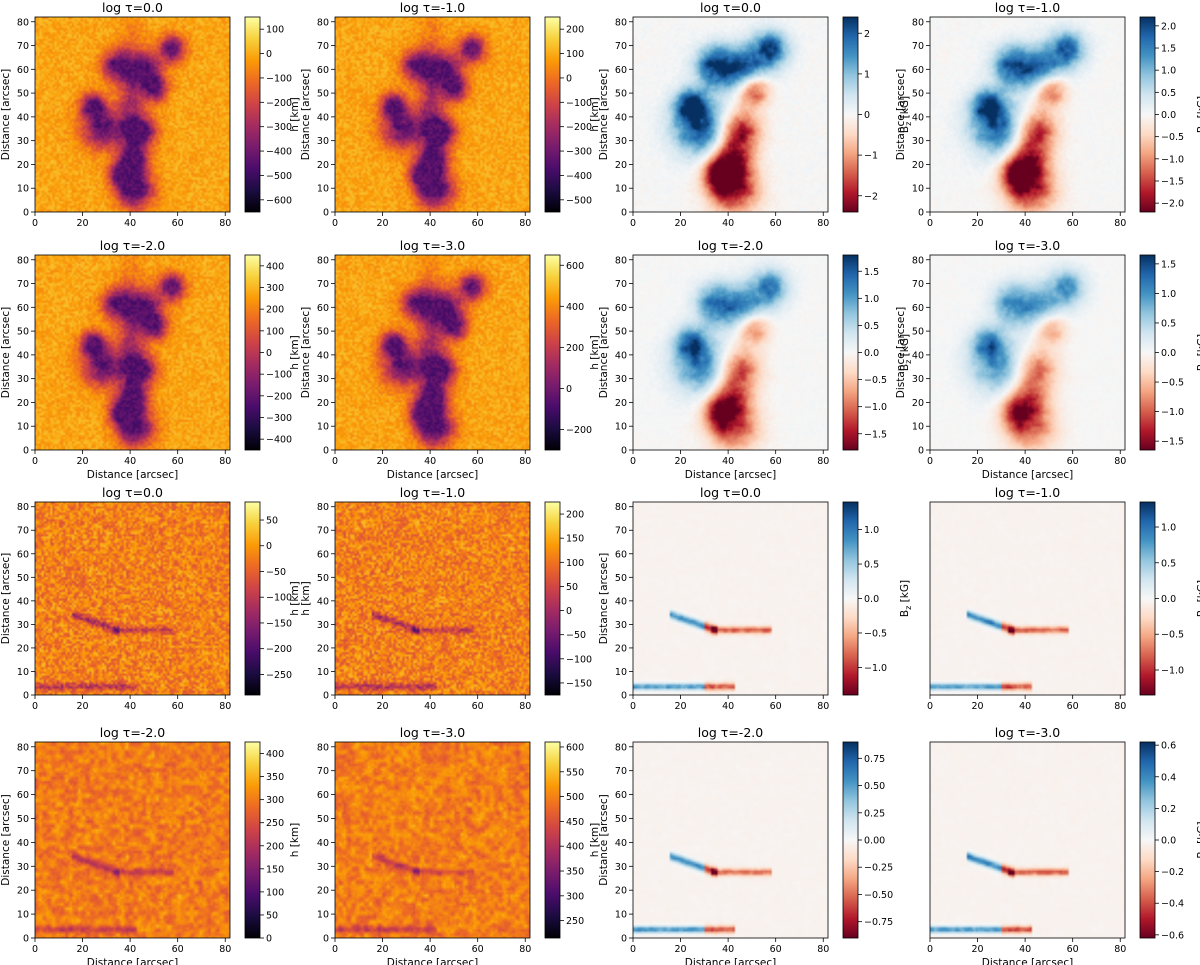 This screenshot has width=1200, height=965. I want to click on colorbar-tick-label: 500, so click(575, 797).